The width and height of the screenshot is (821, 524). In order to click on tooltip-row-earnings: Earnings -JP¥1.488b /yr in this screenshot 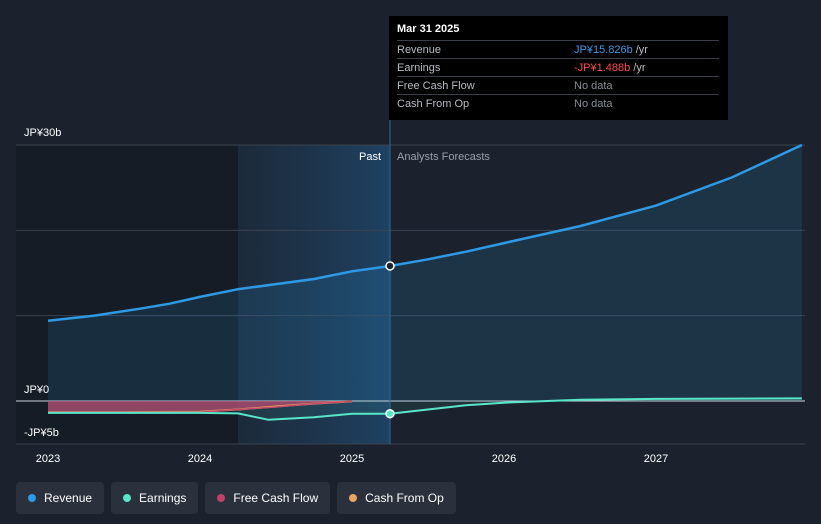, I will do `click(558, 67)`.